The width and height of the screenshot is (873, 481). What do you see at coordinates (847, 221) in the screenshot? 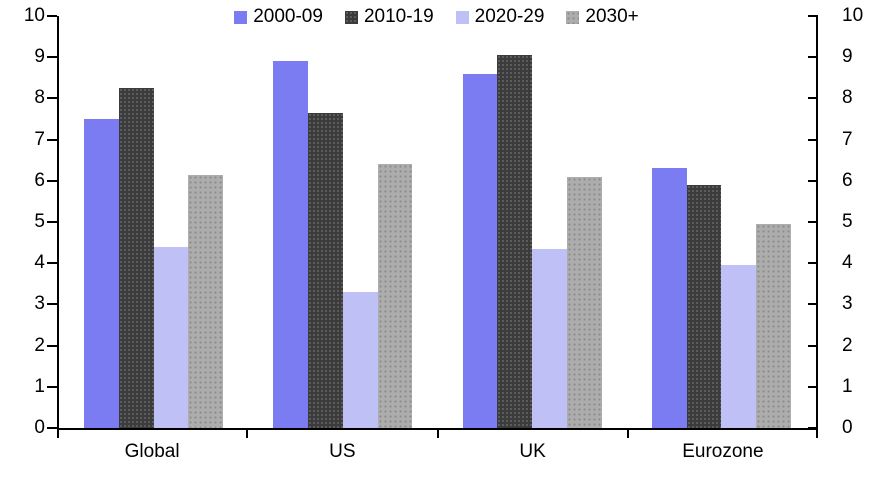
I see `y-tick-label-right: 5` at bounding box center [847, 221].